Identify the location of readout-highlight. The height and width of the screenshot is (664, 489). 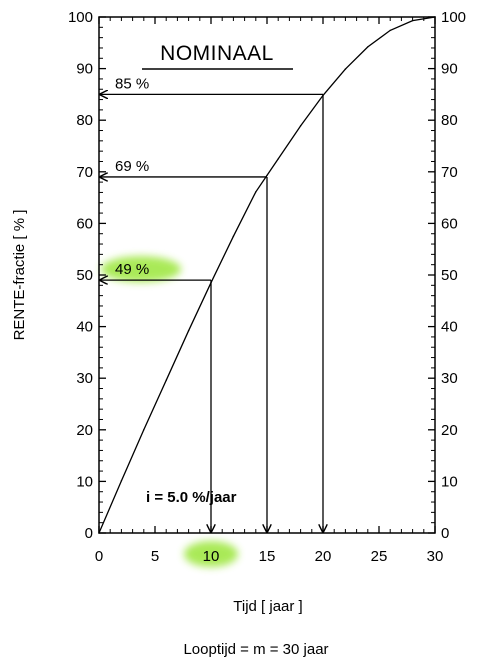
(141, 269).